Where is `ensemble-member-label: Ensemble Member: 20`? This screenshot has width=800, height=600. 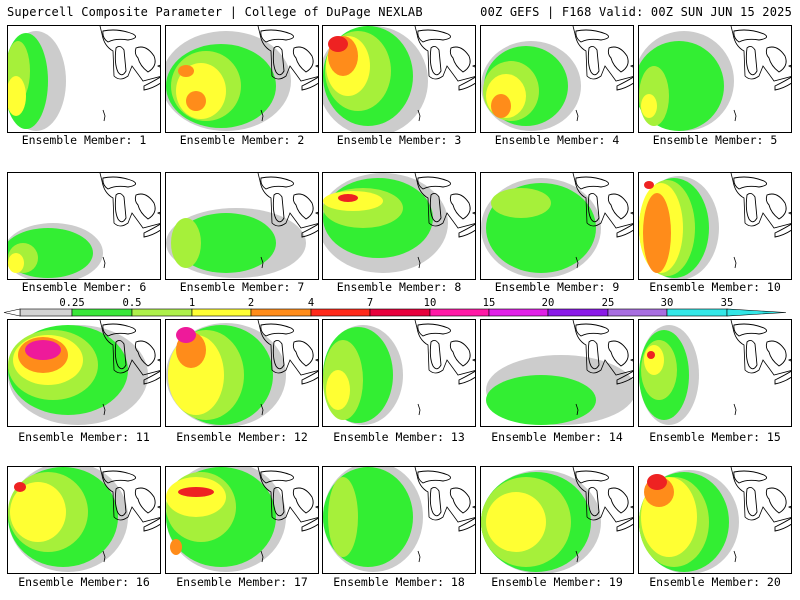 ensemble-member-label: Ensemble Member: 20 is located at coordinates (715, 582).